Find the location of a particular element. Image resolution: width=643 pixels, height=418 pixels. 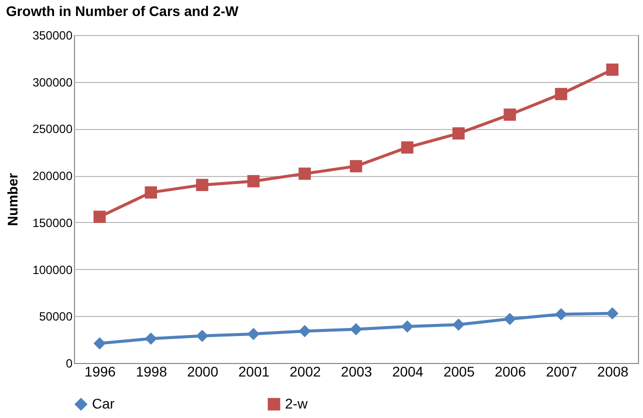

x-tick-label: 2000 is located at coordinates (202, 372).